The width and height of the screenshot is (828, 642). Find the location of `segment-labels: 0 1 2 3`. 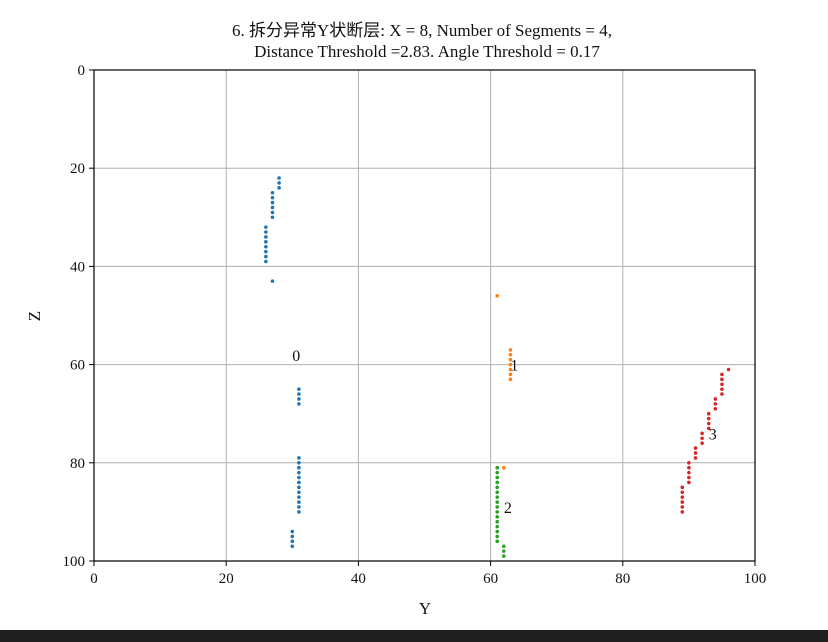

segment-labels: 0 1 2 3 is located at coordinates (504, 432).